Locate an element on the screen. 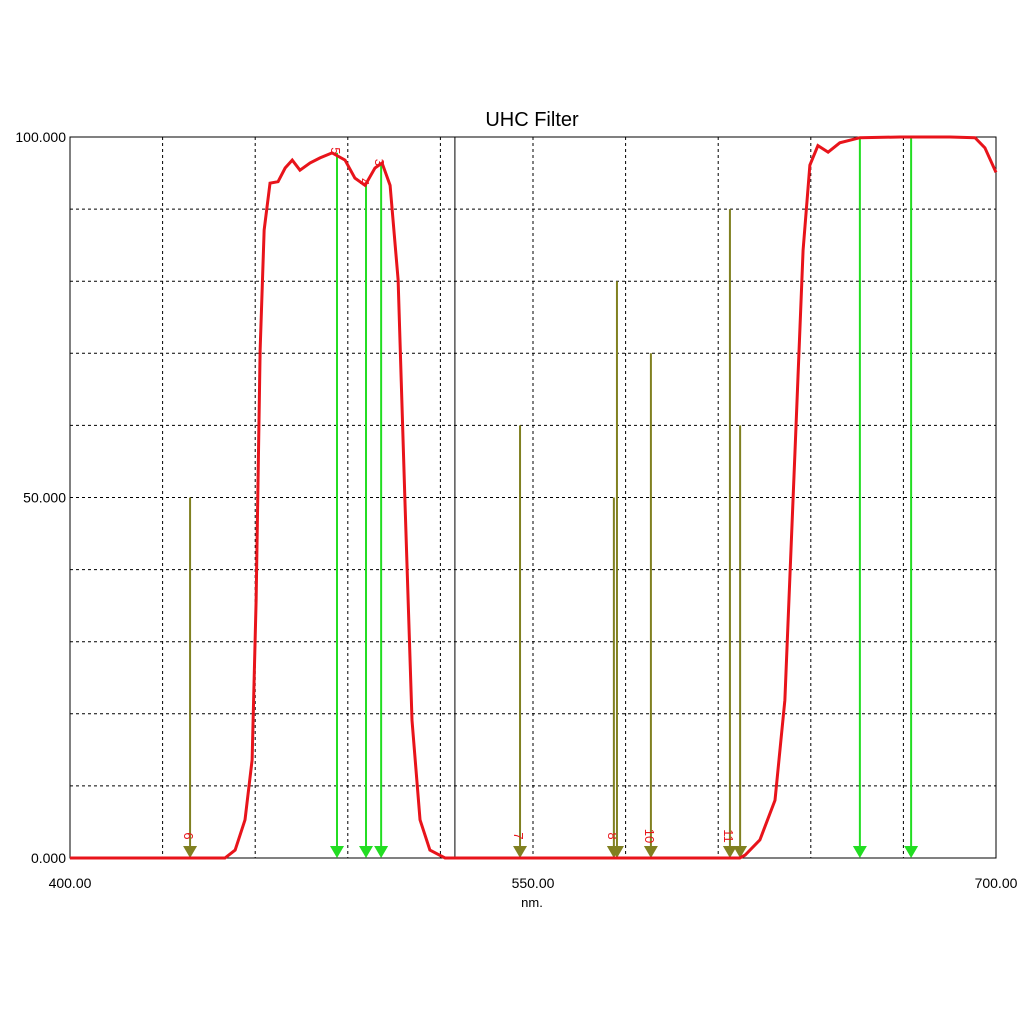 The width and height of the screenshot is (1024, 1024). y-tick-label: 50.000 is located at coordinates (44, 498).